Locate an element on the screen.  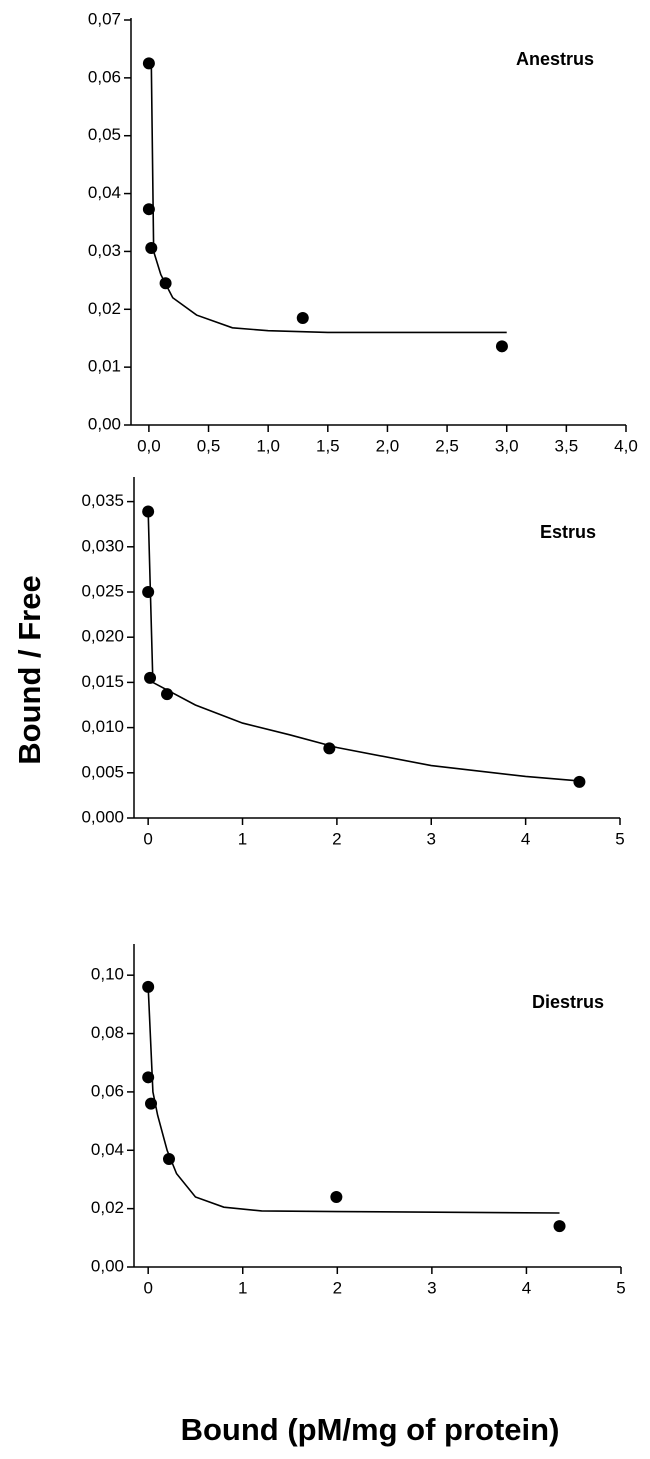
y-tick-label: 0,03 is located at coordinates (104, 250).